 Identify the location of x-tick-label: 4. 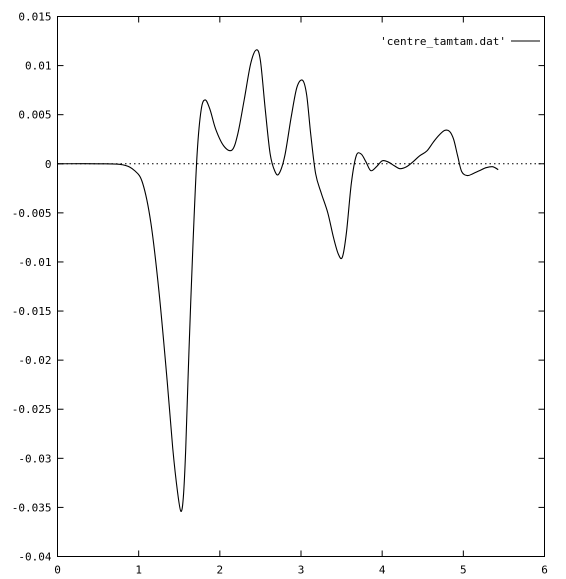
(382, 570).